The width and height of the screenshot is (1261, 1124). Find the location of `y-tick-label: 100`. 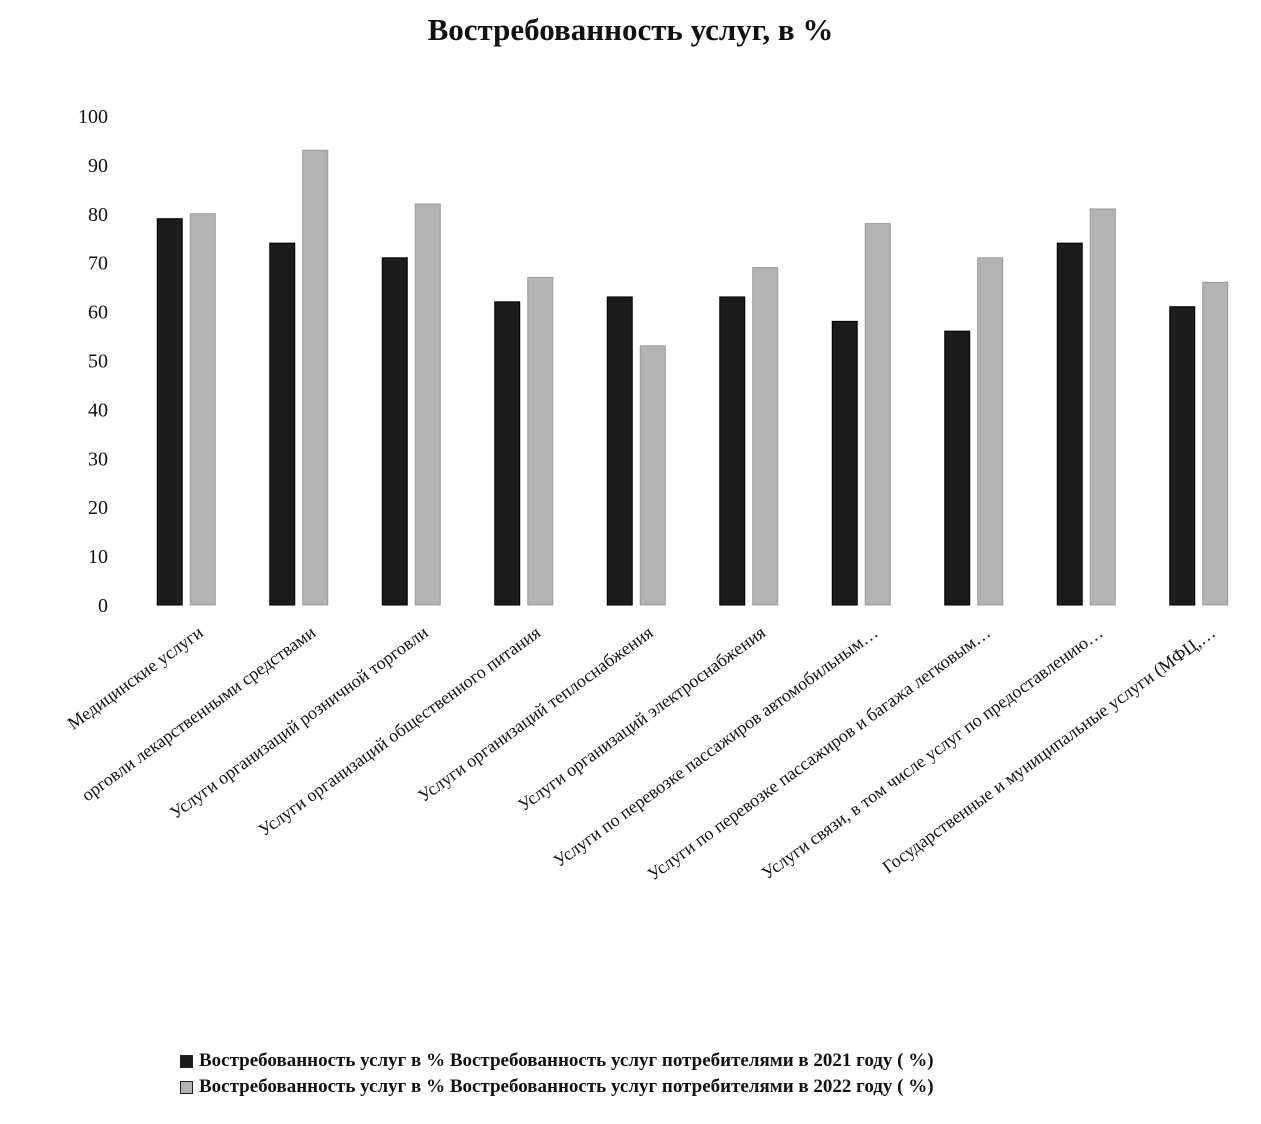

y-tick-label: 100 is located at coordinates (93, 117).